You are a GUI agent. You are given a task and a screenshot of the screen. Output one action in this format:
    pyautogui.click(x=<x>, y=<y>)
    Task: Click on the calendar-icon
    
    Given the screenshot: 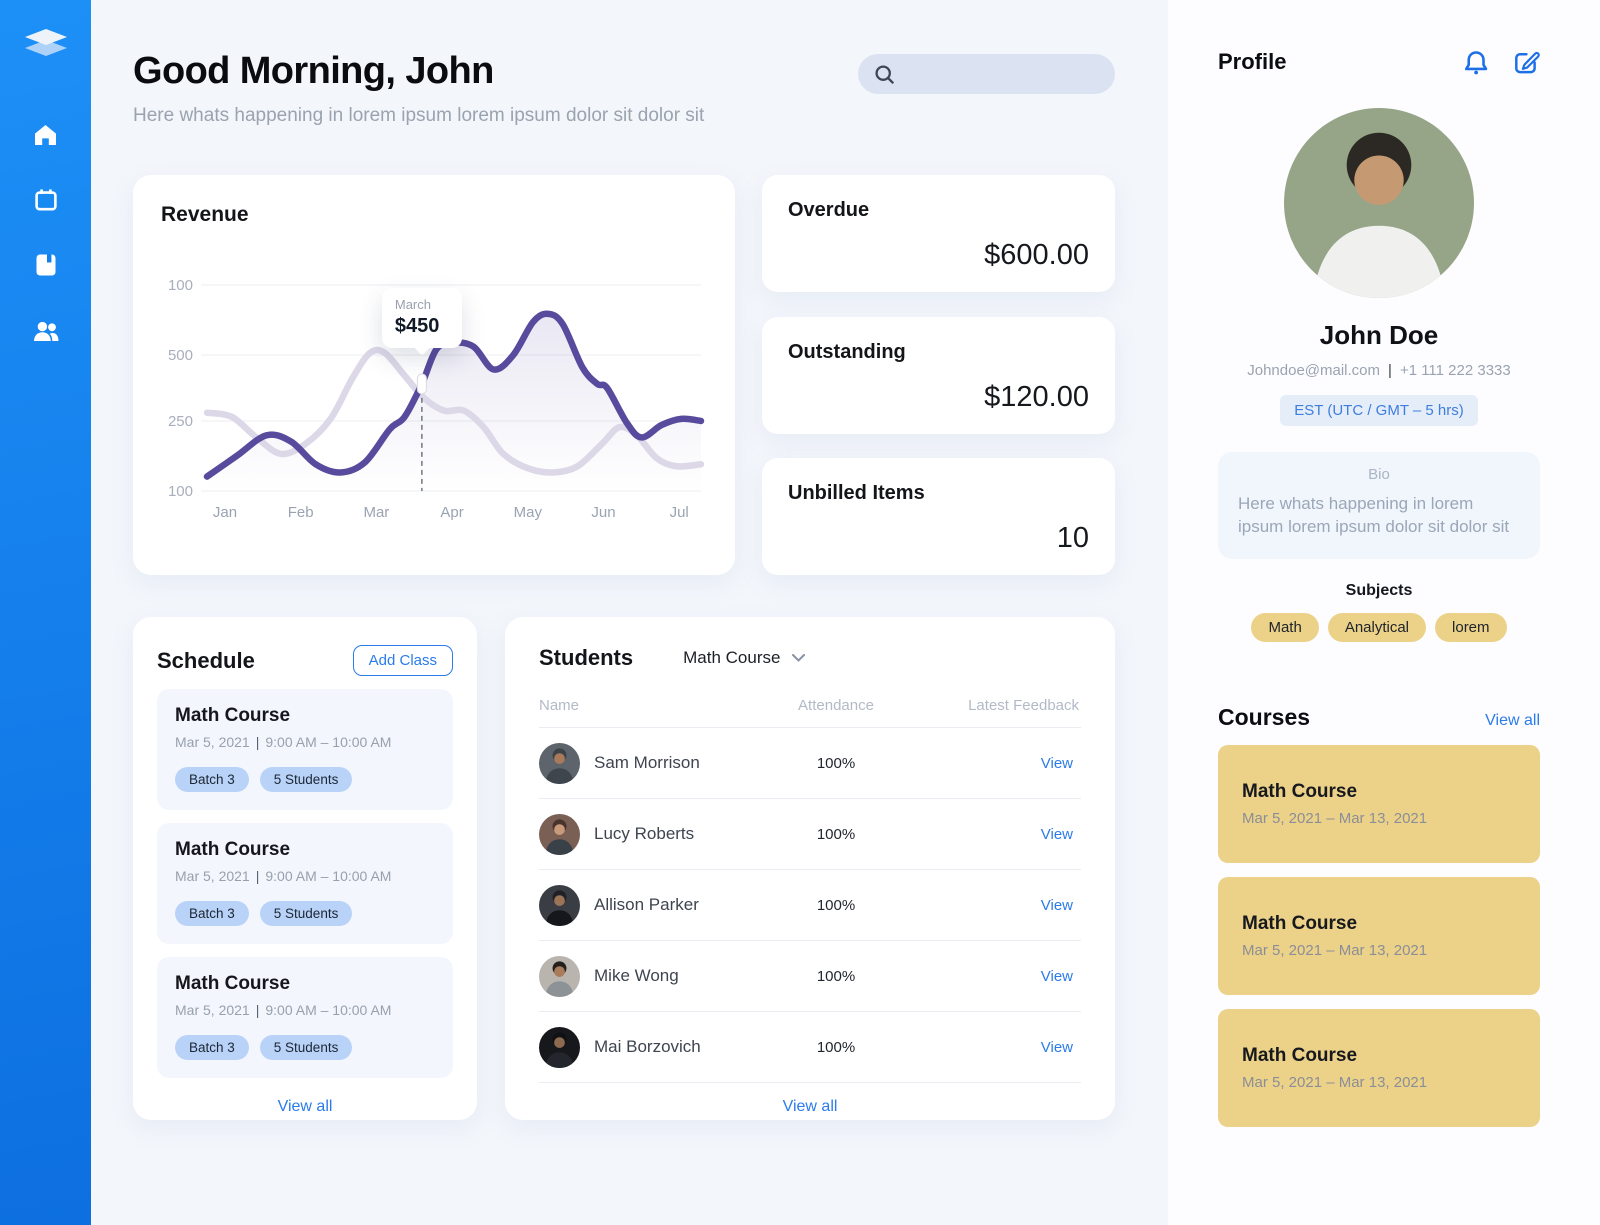 What is the action you would take?
    pyautogui.click(x=45, y=200)
    